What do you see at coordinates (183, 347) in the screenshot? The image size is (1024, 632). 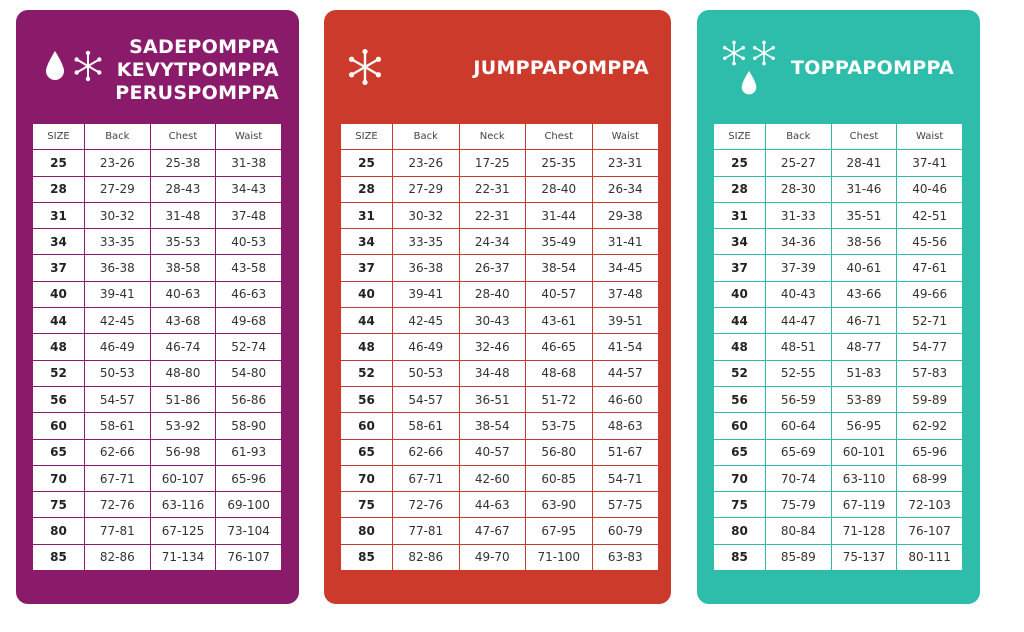 I see `measurement-cell: 46-74` at bounding box center [183, 347].